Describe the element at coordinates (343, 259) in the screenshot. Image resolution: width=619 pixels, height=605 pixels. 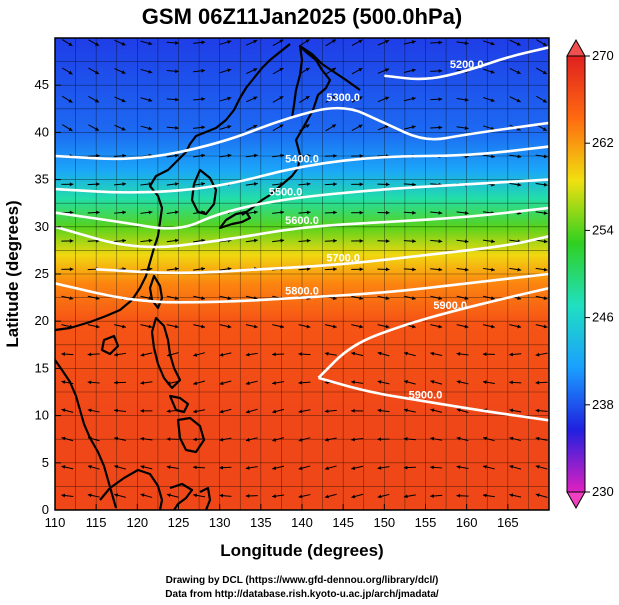
I see `contour-label: 5700.0` at that location.